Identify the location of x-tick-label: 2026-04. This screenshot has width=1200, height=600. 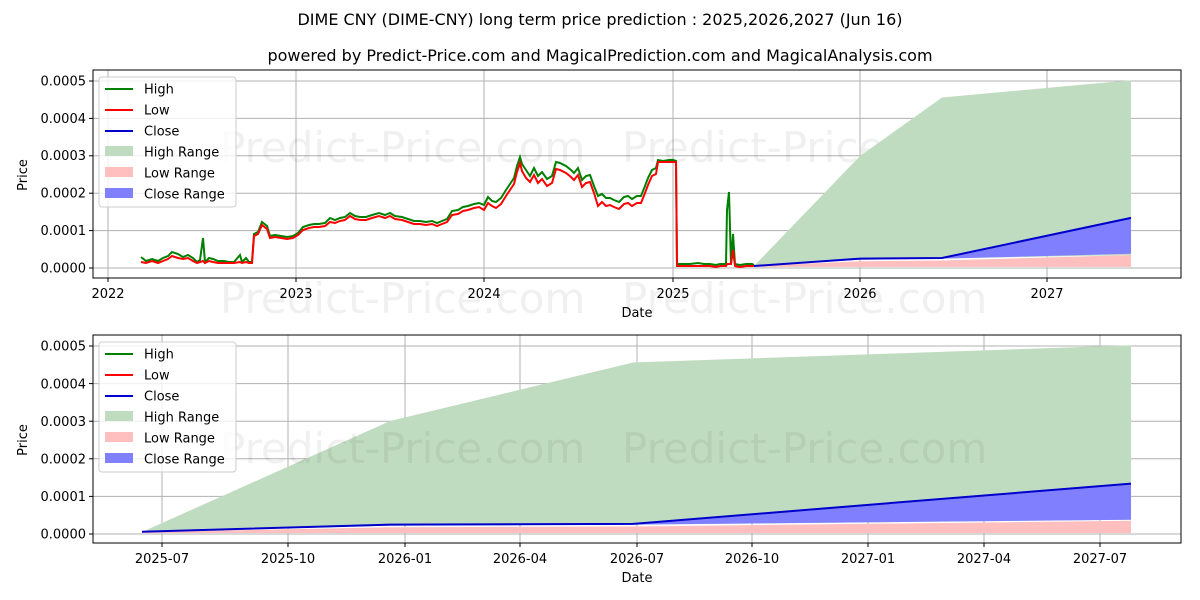
(520, 559).